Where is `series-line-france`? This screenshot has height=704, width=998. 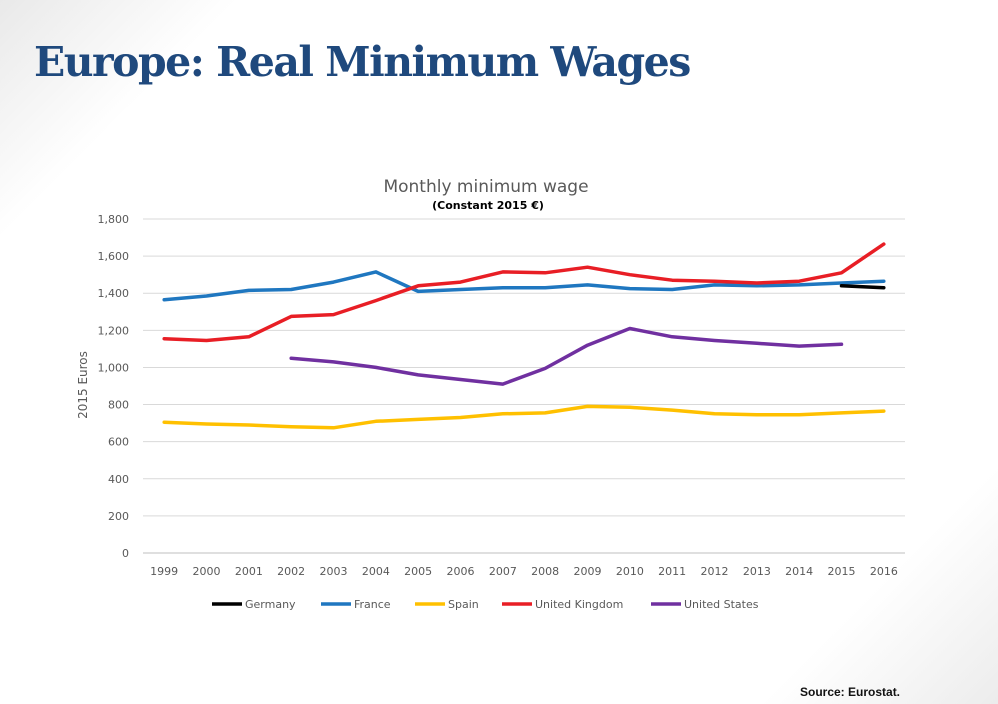
series-line-france is located at coordinates (524, 286).